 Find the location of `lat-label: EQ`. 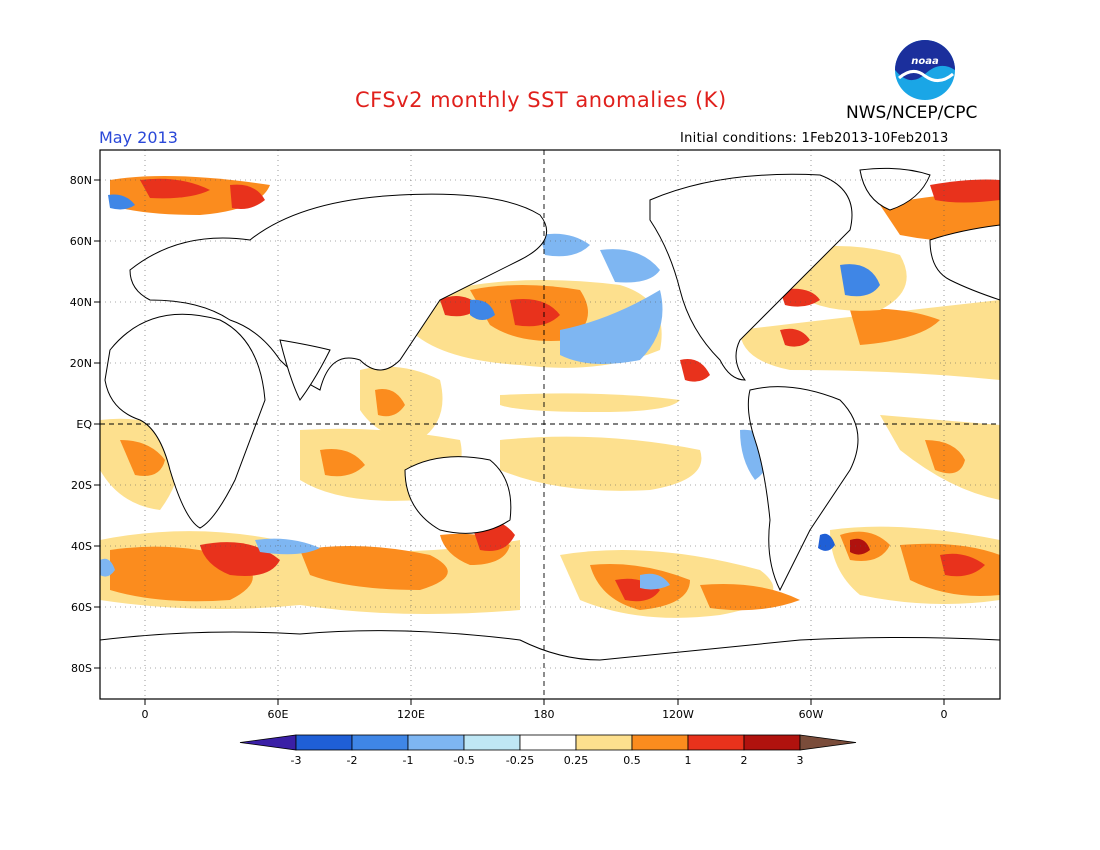

lat-label: EQ is located at coordinates (84, 424).